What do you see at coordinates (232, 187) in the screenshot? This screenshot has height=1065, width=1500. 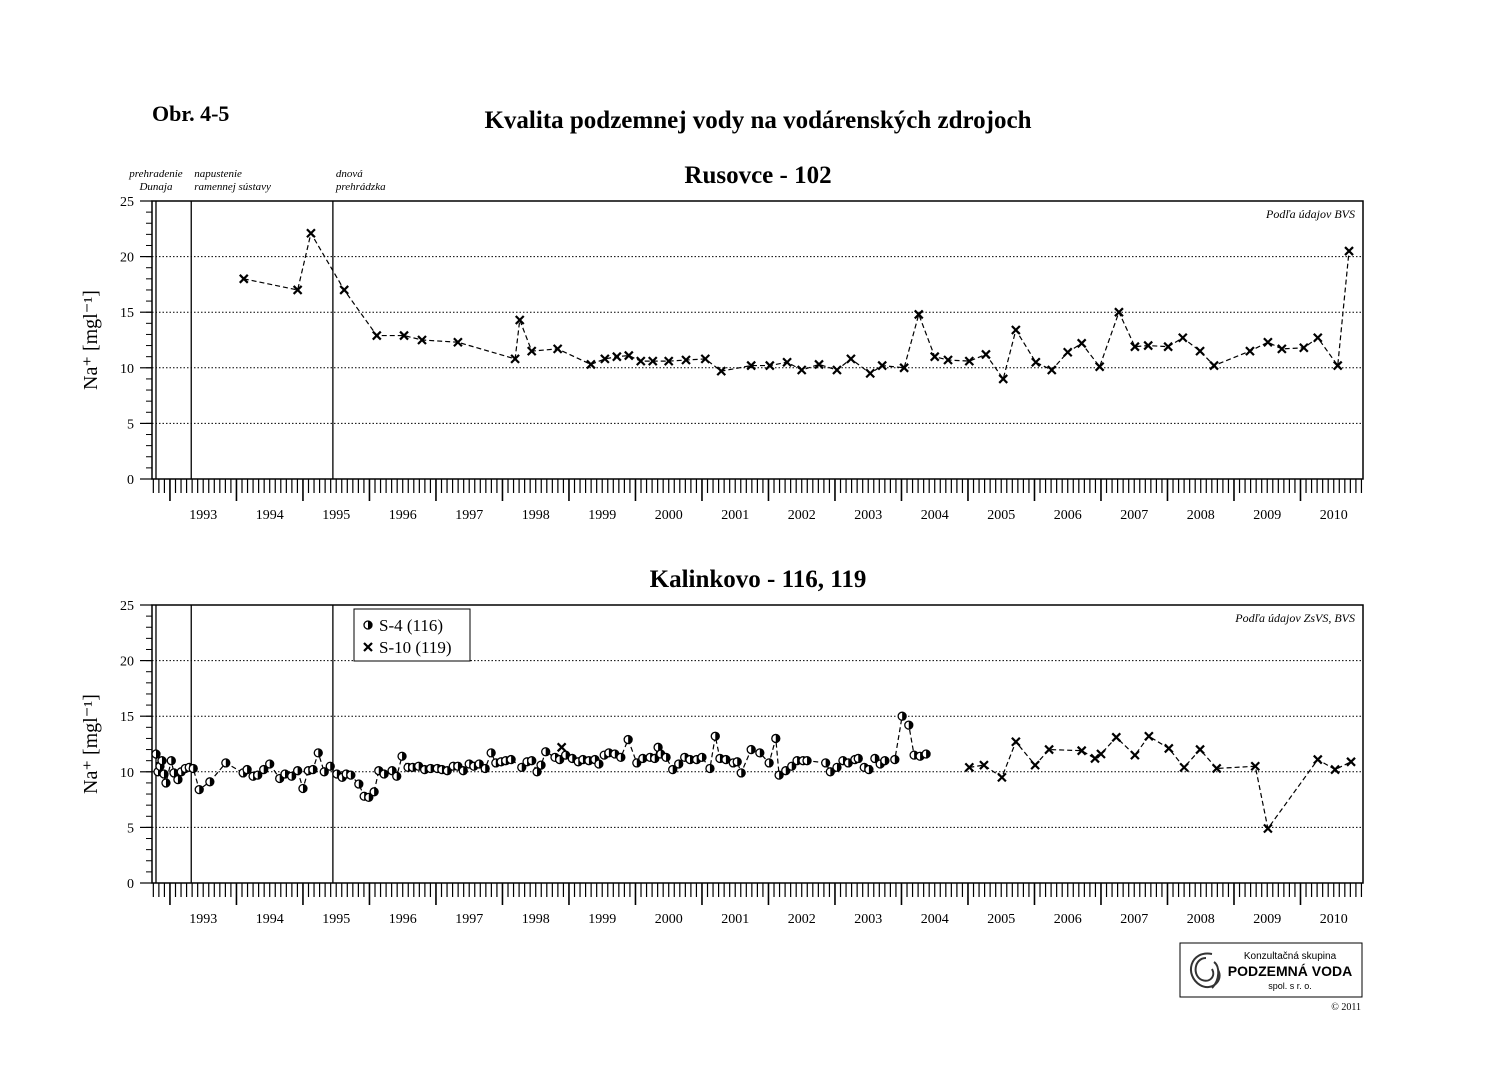 I see `event-label: ramennej sústavy` at bounding box center [232, 187].